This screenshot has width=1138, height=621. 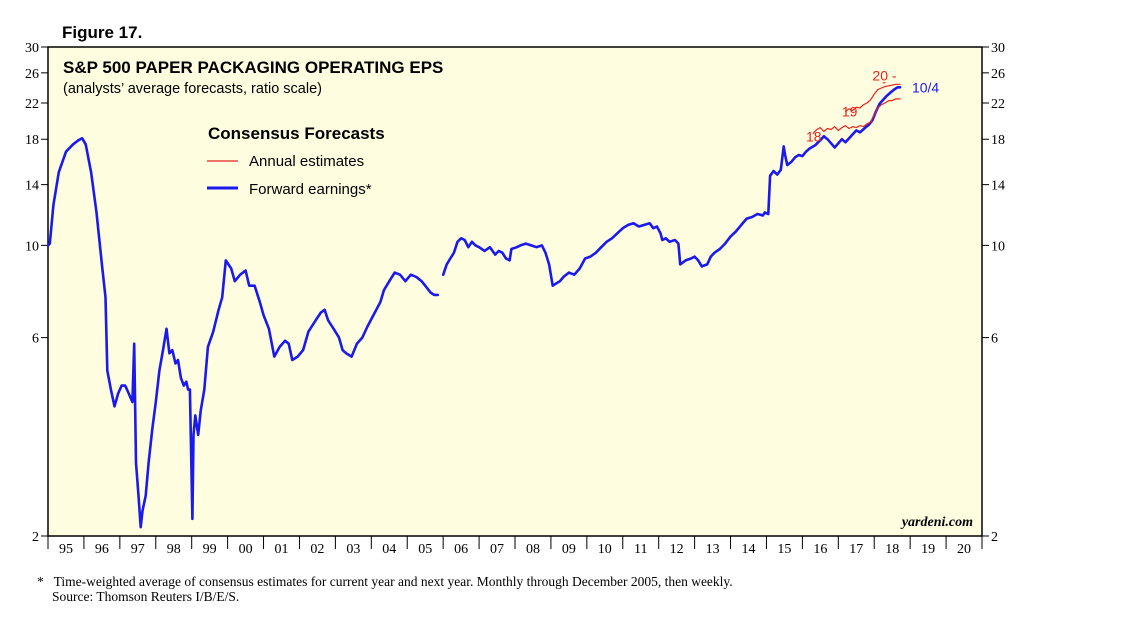 I want to click on x-tick-label: 09, so click(x=569, y=549).